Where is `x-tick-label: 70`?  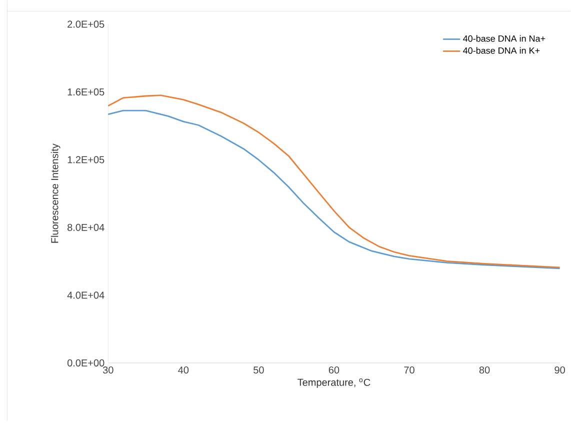
x-tick-label: 70 is located at coordinates (409, 370).